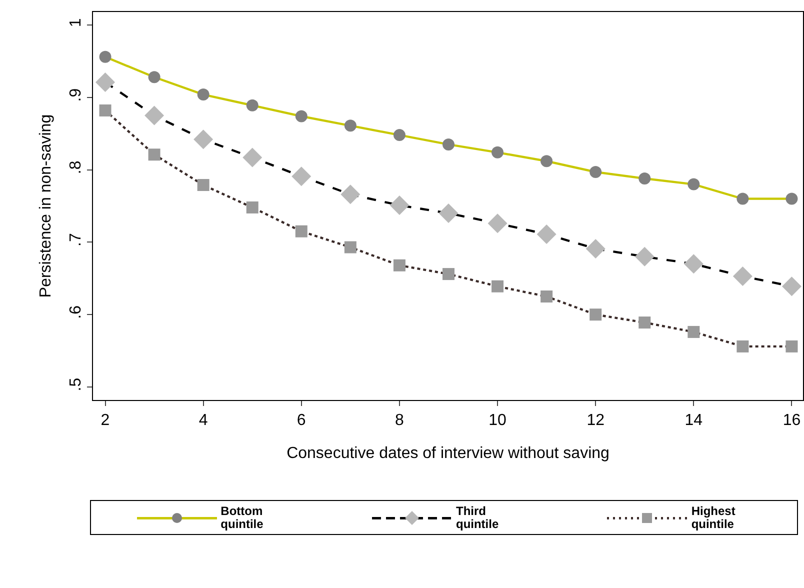 This screenshot has width=804, height=588. I want to click on y-tick-label: .6, so click(76, 312).